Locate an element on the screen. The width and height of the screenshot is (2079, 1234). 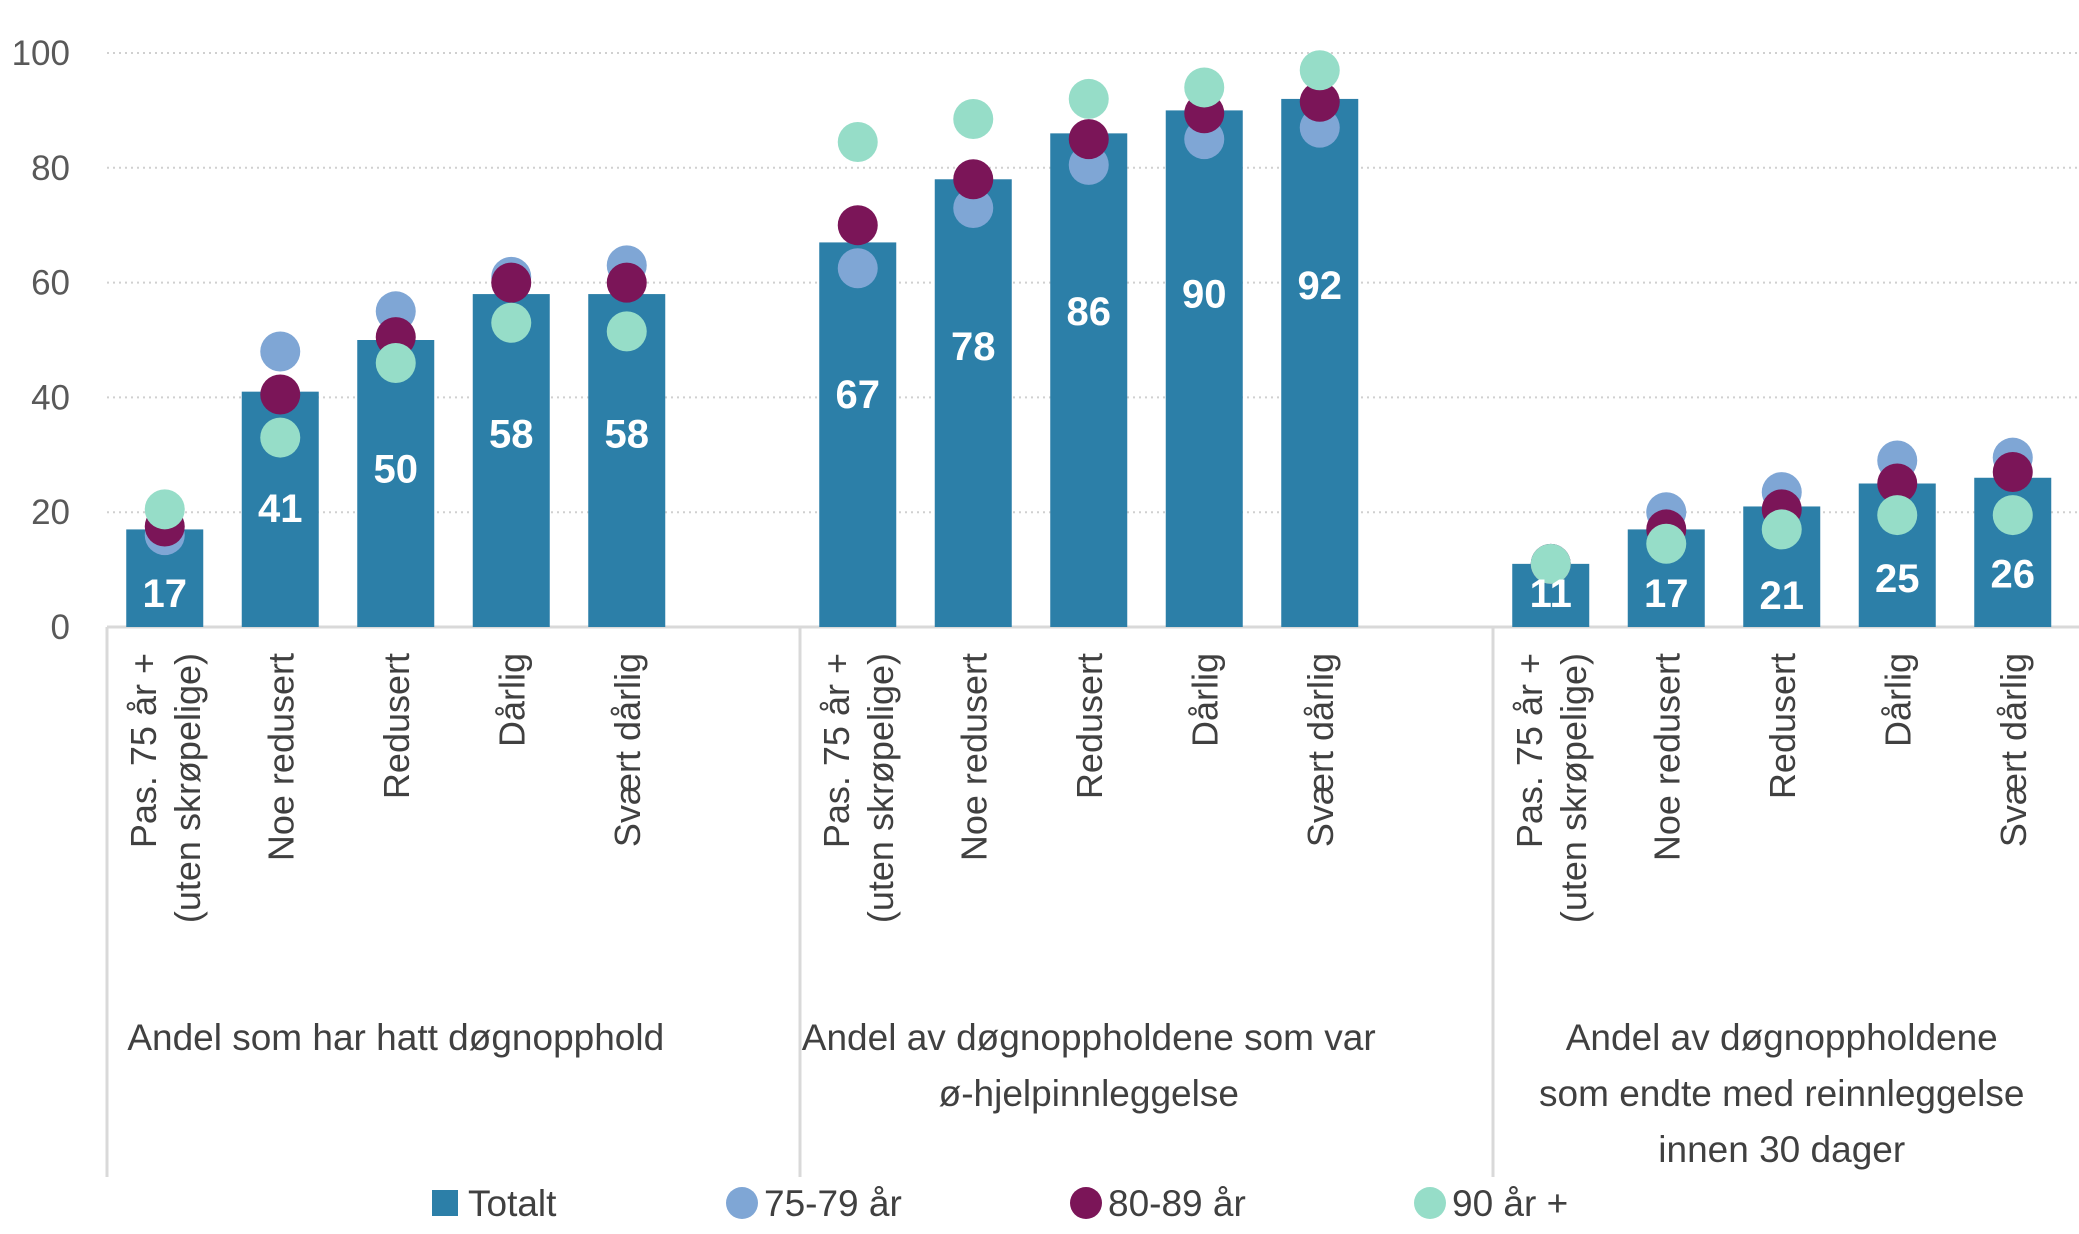
y-tick-label: 100 is located at coordinates (41, 53).